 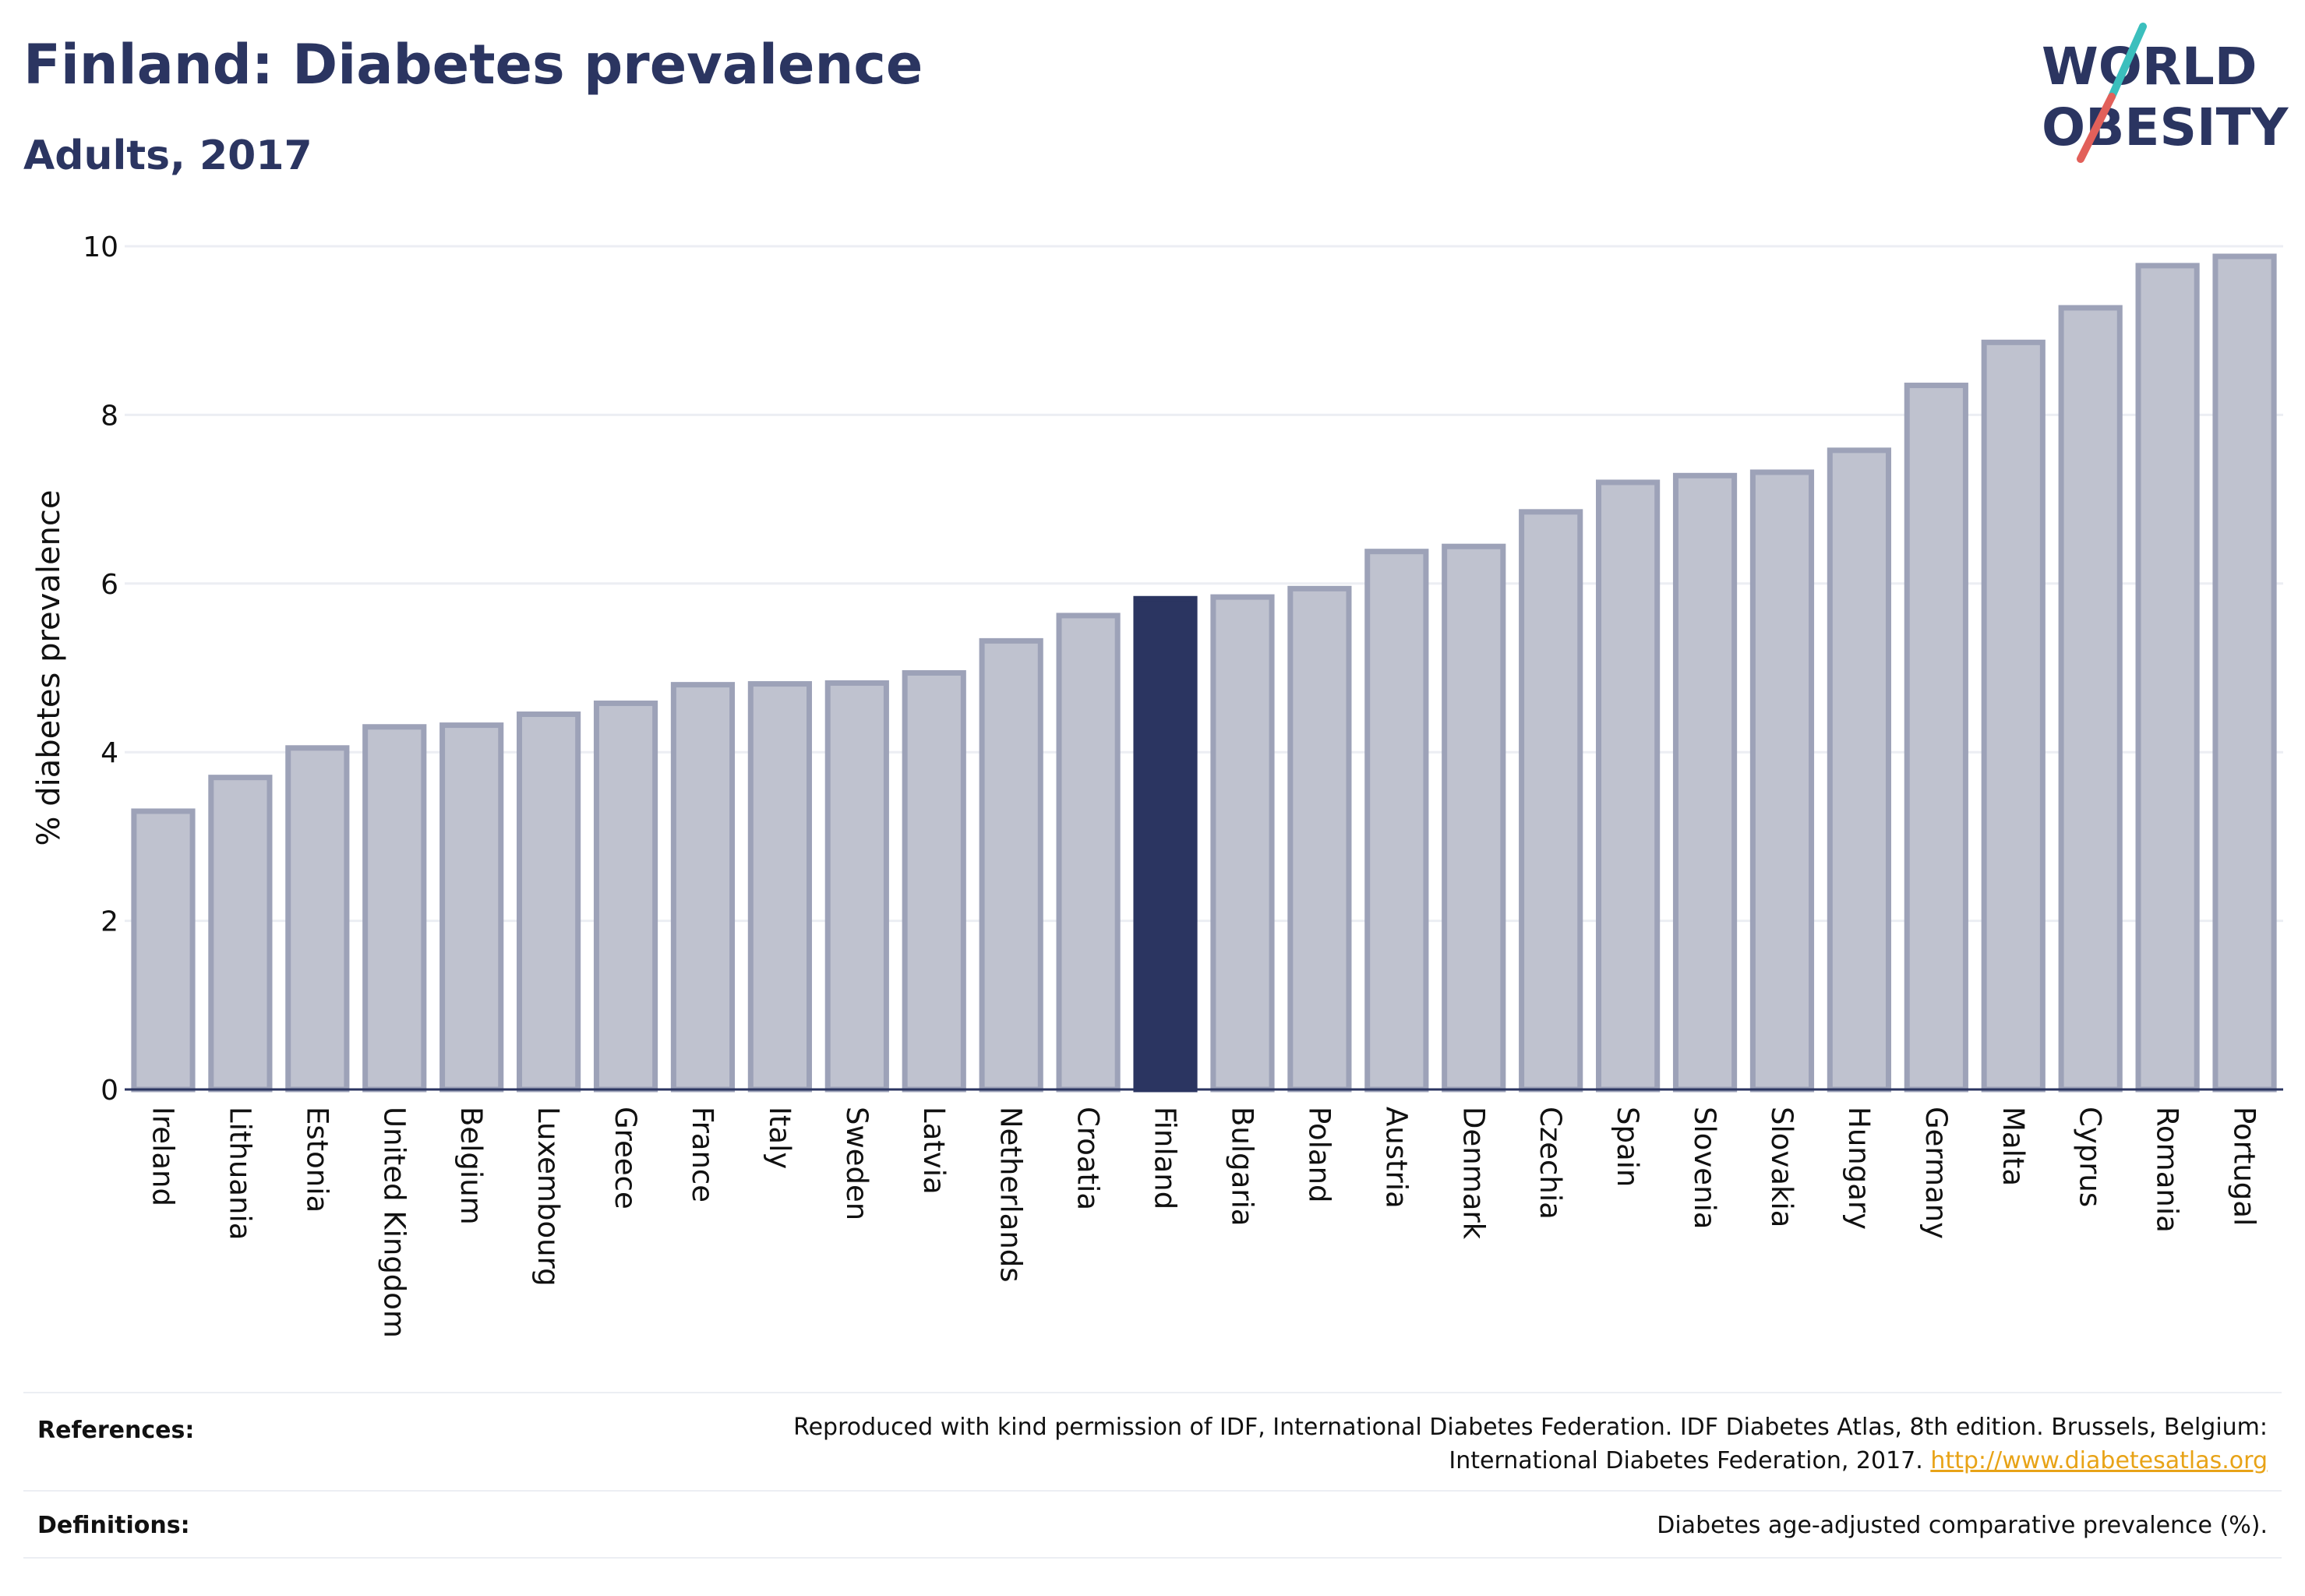 I want to click on page-subtitle: Adults, 2017, so click(x=167, y=155).